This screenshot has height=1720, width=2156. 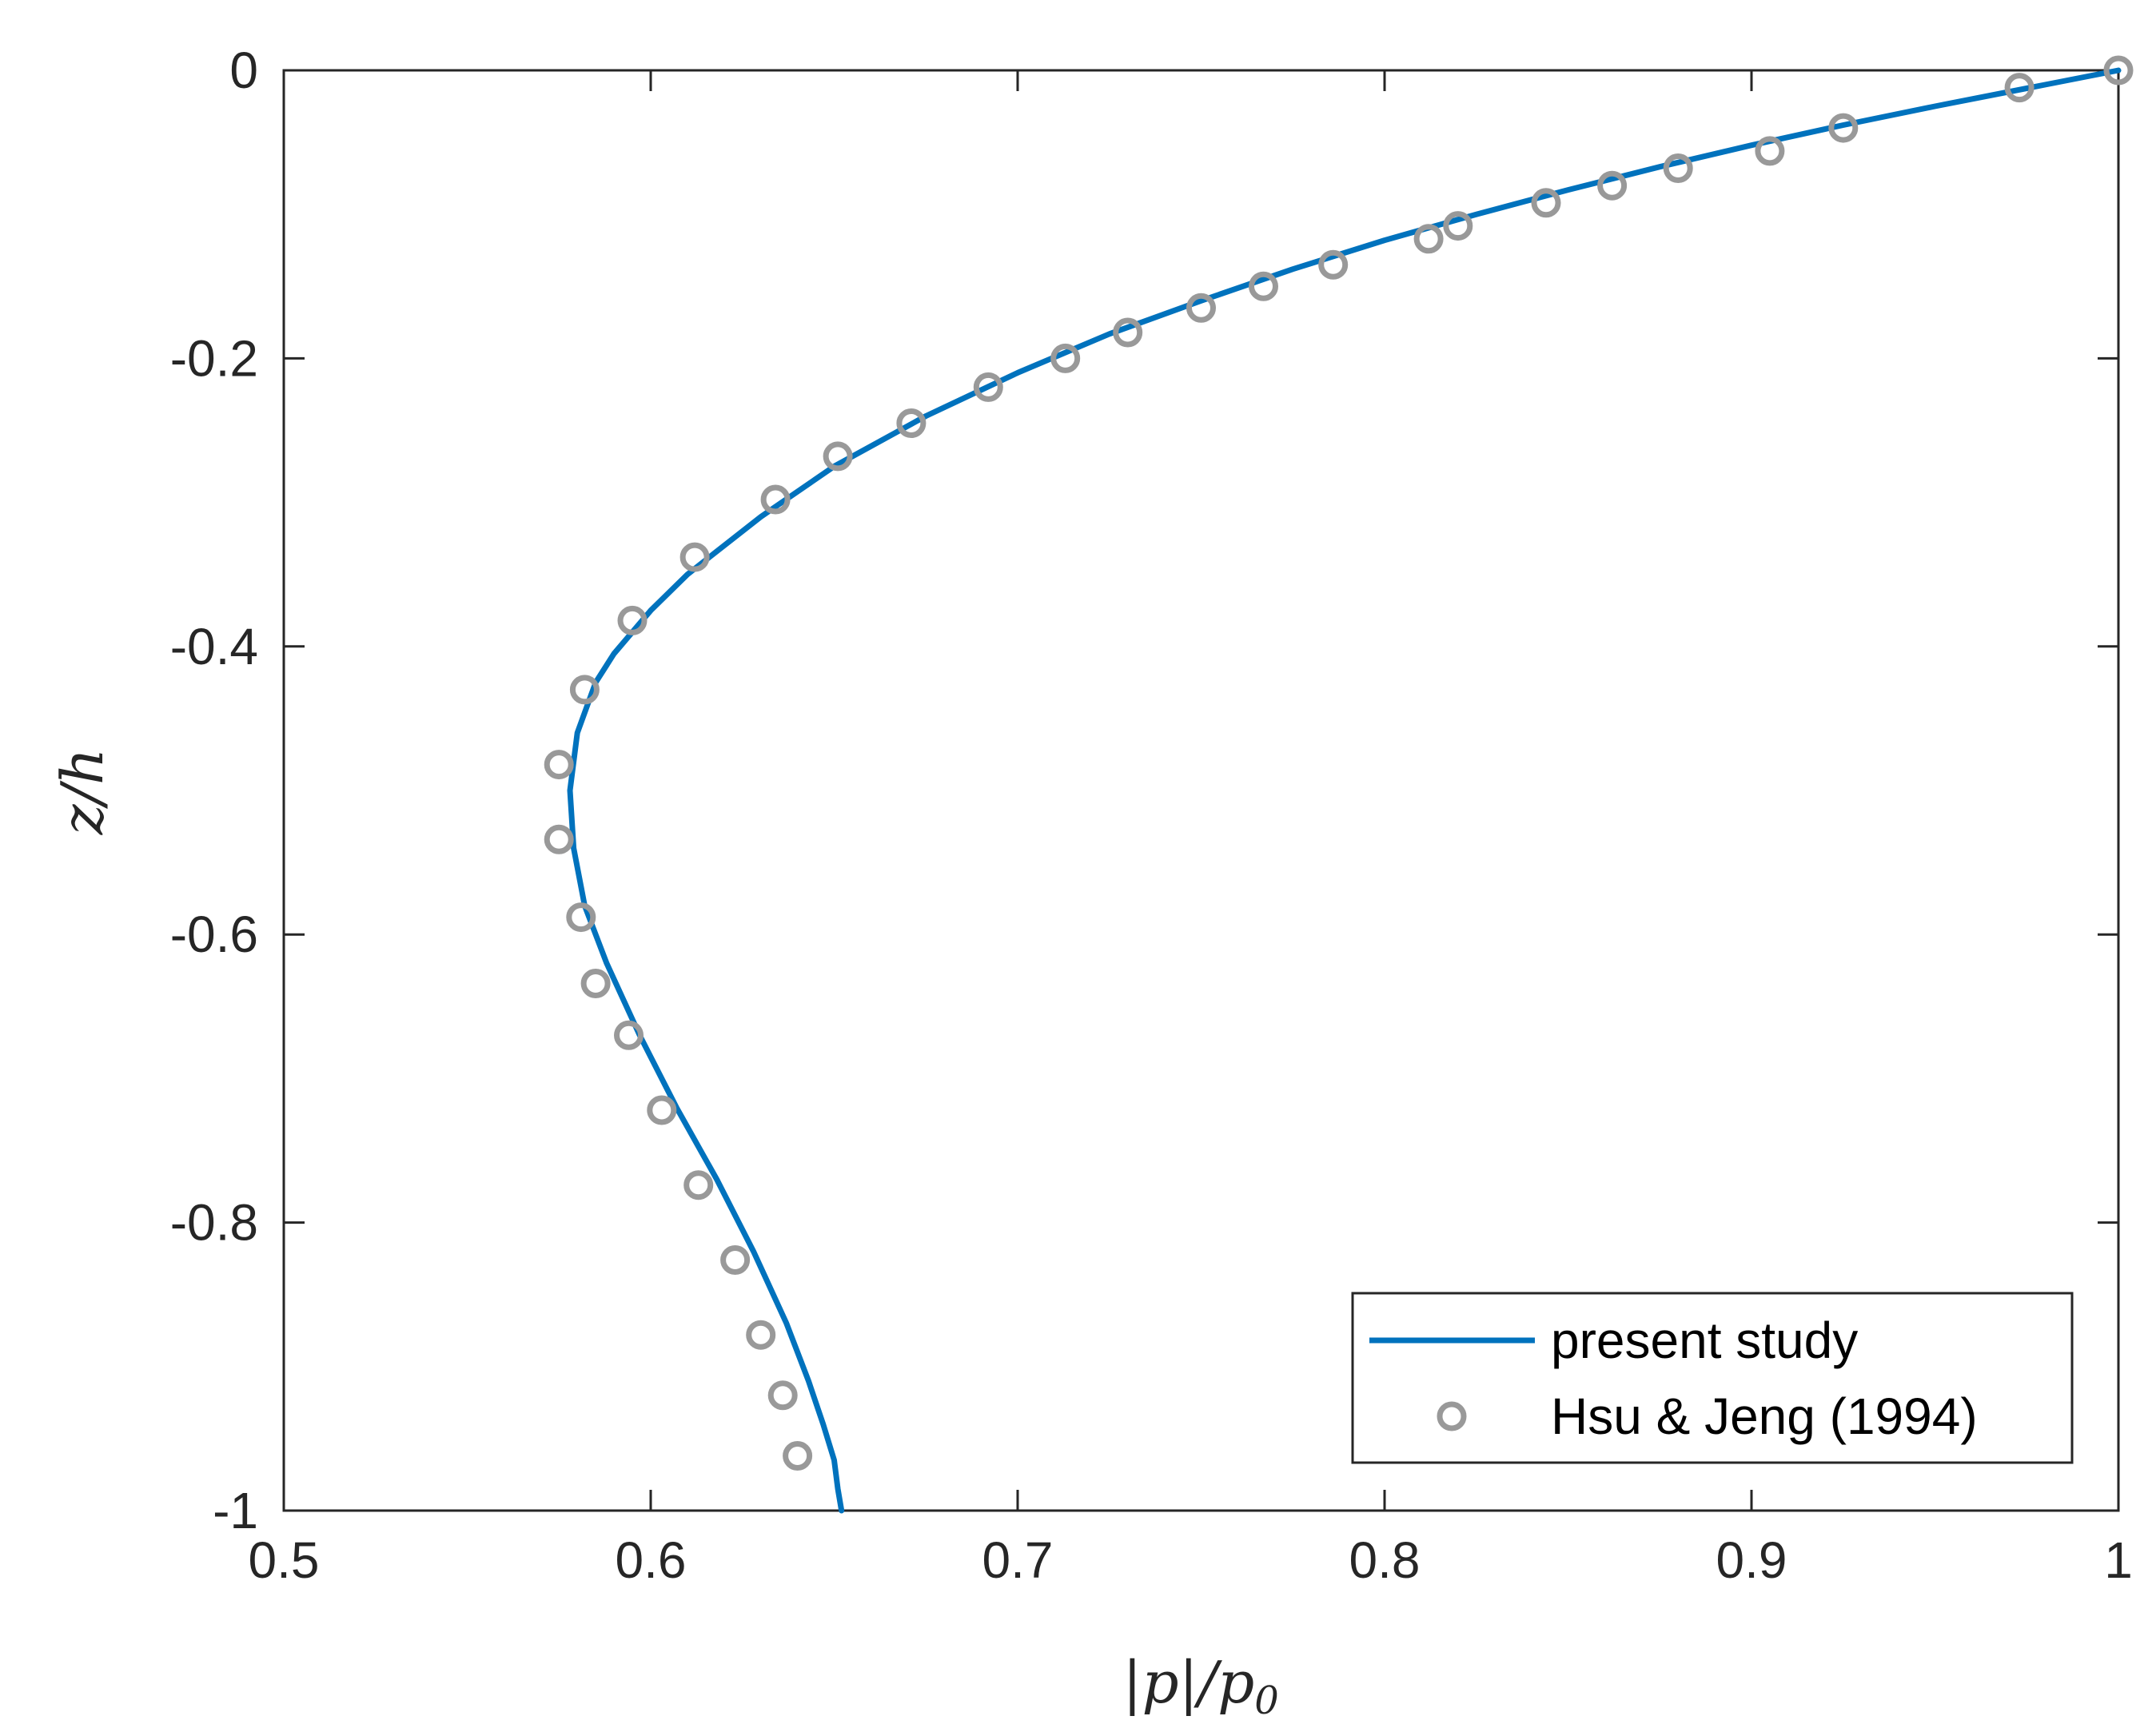 I want to click on legend-label-hsu-jeng: Hsu & Jeng (1994), so click(x=1764, y=1416).